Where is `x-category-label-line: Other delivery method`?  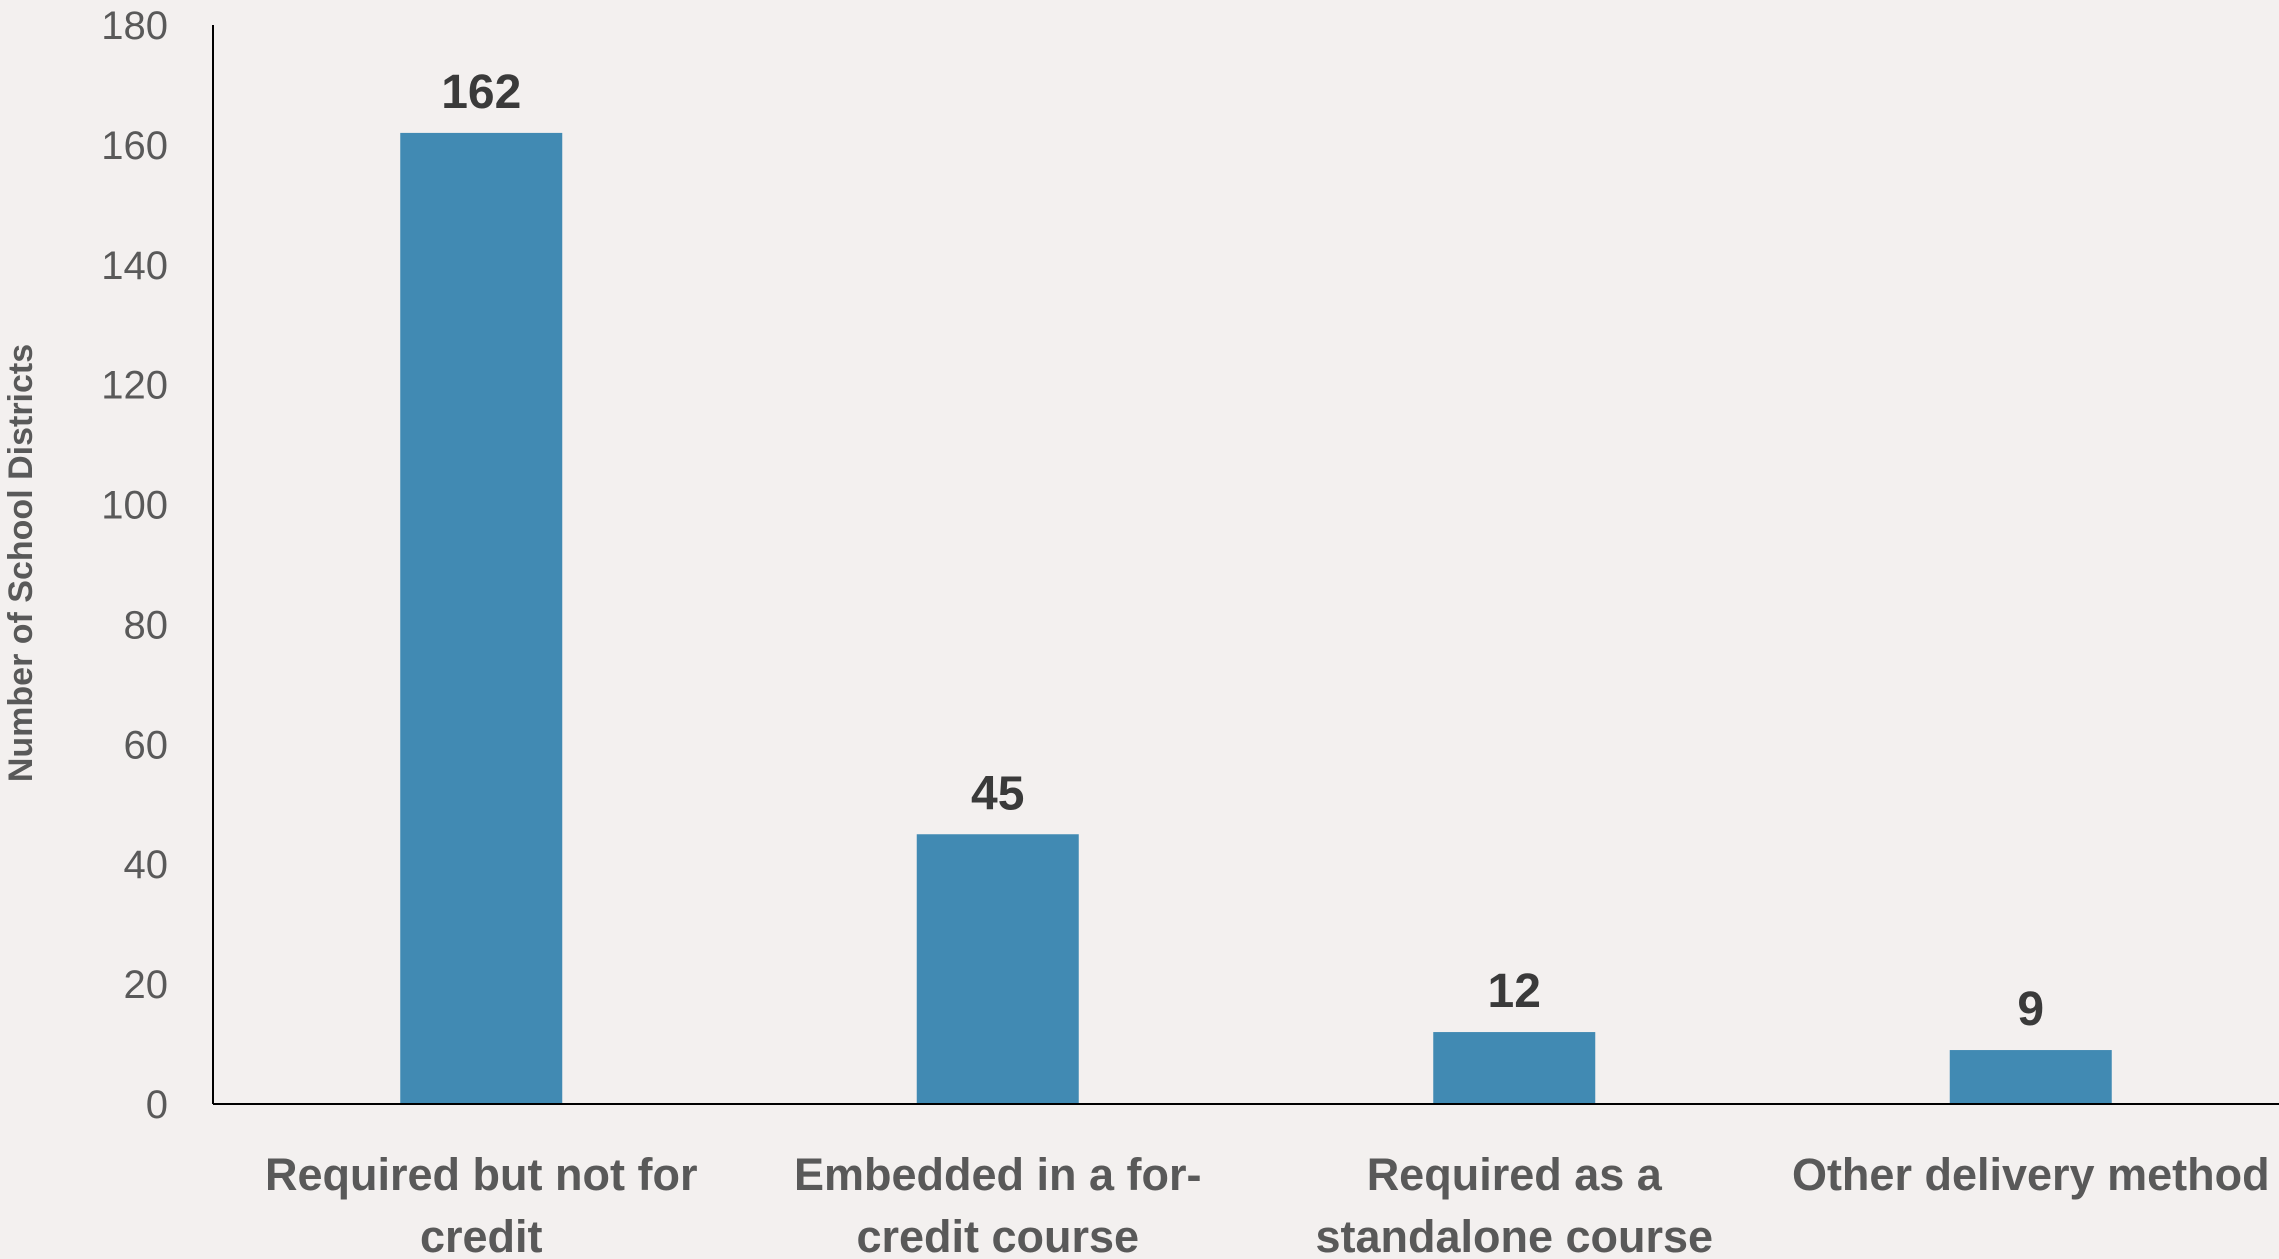 x-category-label-line: Other delivery method is located at coordinates (2031, 1174).